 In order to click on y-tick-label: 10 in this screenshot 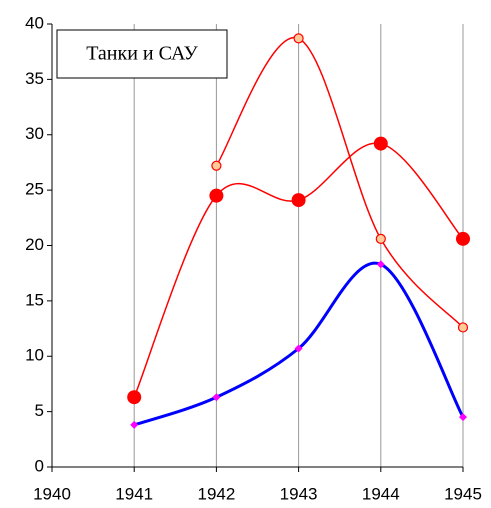, I will do `click(34, 355)`.